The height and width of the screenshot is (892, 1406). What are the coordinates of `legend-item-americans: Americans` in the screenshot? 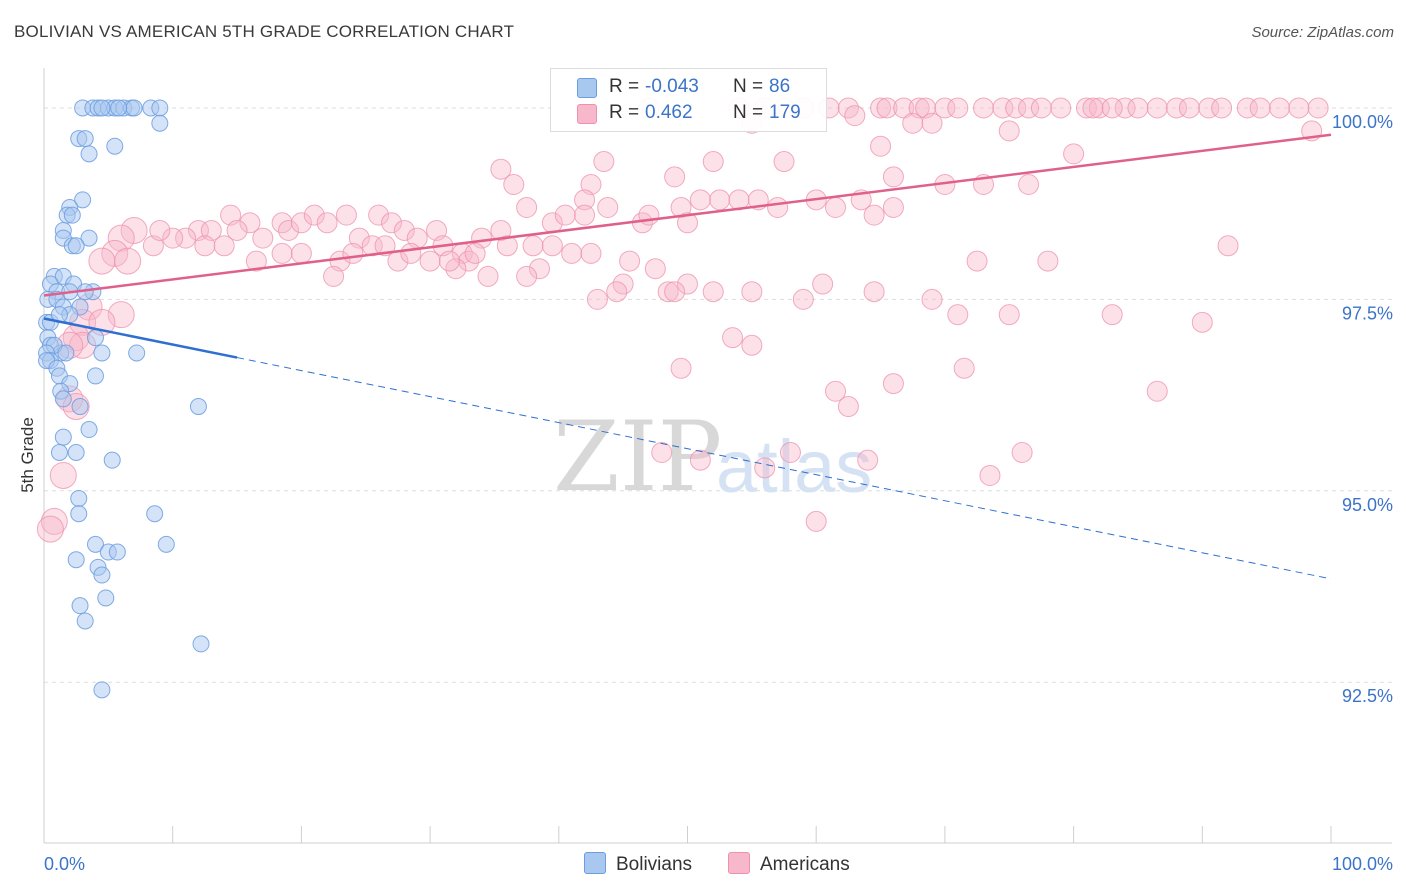 It's located at (789, 864).